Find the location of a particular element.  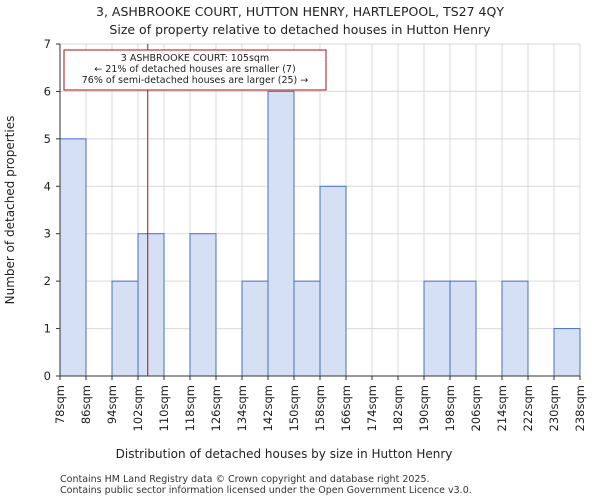

x-tick-label-134sqm: 134sqm is located at coordinates (242, 408).